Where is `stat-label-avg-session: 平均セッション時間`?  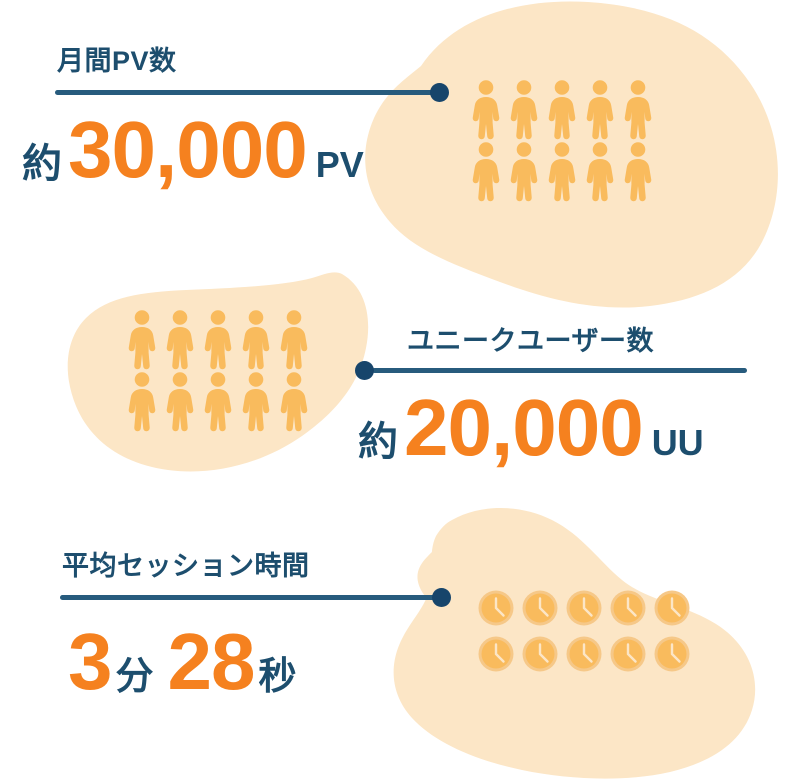
stat-label-avg-session: 平均セッション時間 is located at coordinates (186, 566).